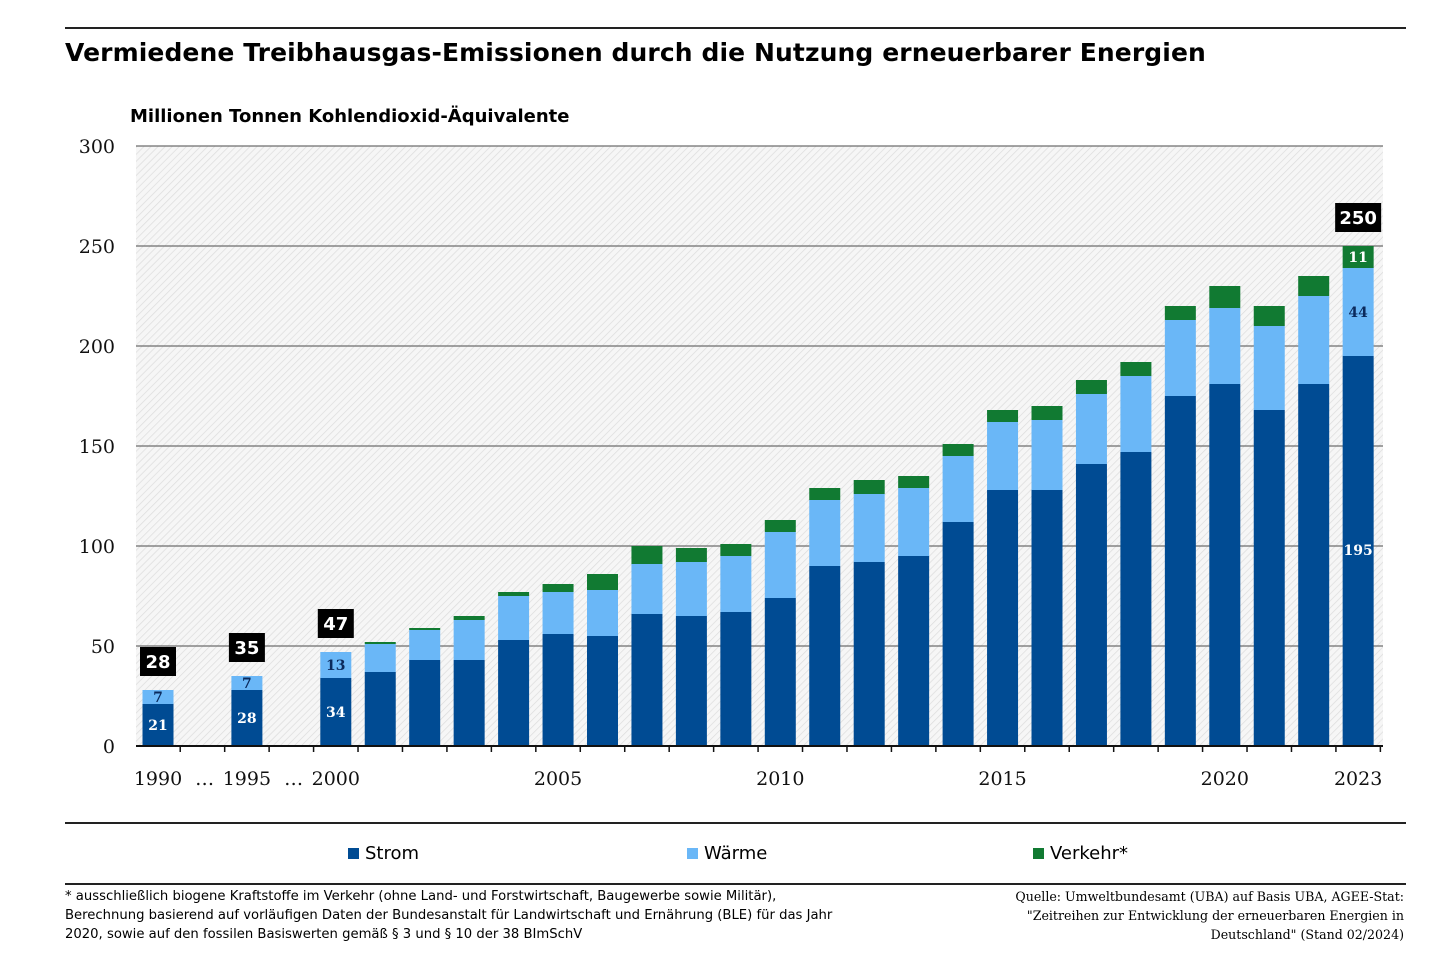 The height and width of the screenshot is (960, 1440). Describe the element at coordinates (1136, 369) in the screenshot. I see `bar-verkehr-2018` at that location.